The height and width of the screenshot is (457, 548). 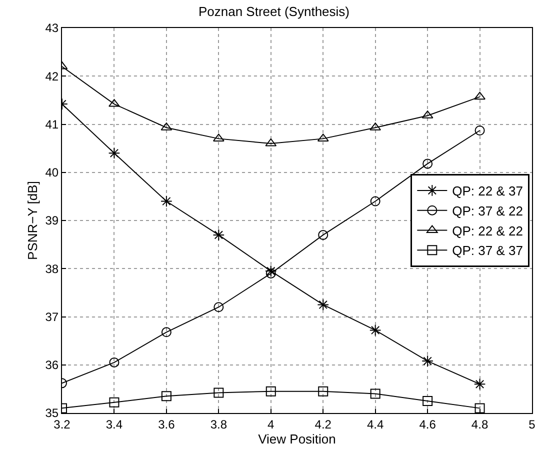 What do you see at coordinates (274, 11) in the screenshot?
I see `chart-title: Poznan Street (Synthesis)` at bounding box center [274, 11].